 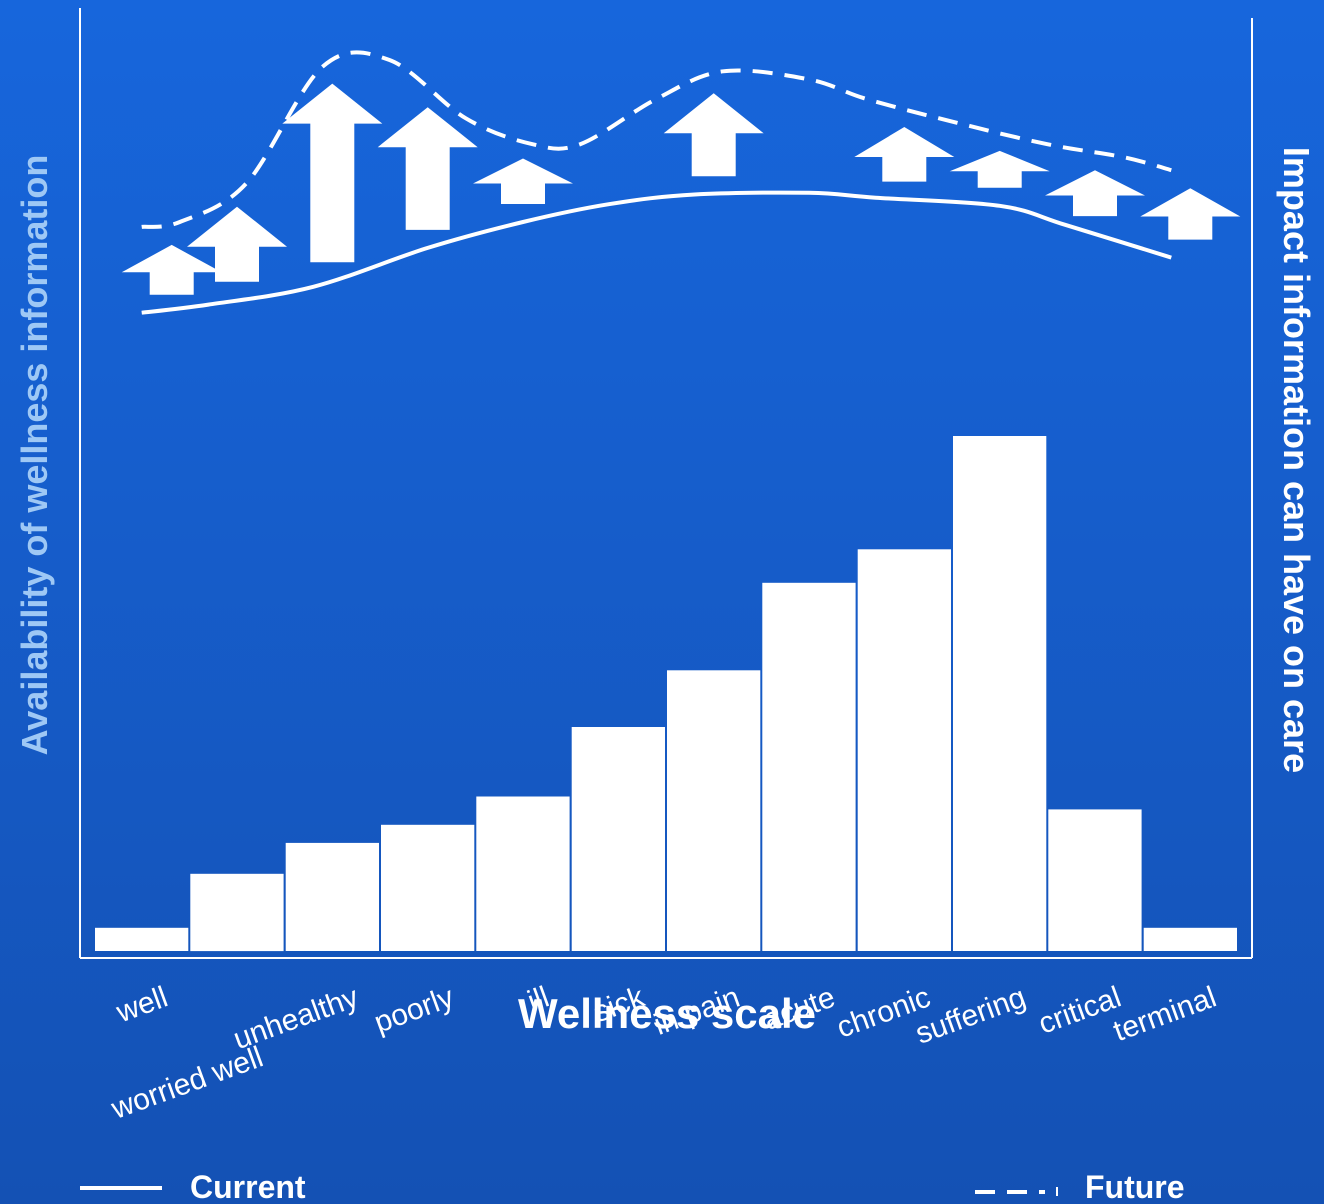 I want to click on bar-poorly, so click(x=428, y=887).